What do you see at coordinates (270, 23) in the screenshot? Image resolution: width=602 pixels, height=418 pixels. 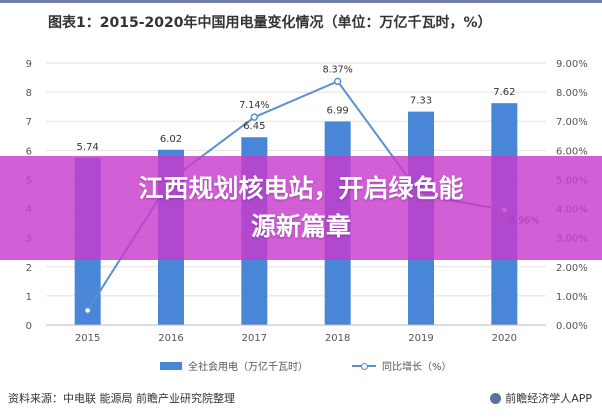 I see `chart-title: 图表1：2015-2020年中国用电量变化情况（单位：万亿千瓦时，%）` at bounding box center [270, 23].